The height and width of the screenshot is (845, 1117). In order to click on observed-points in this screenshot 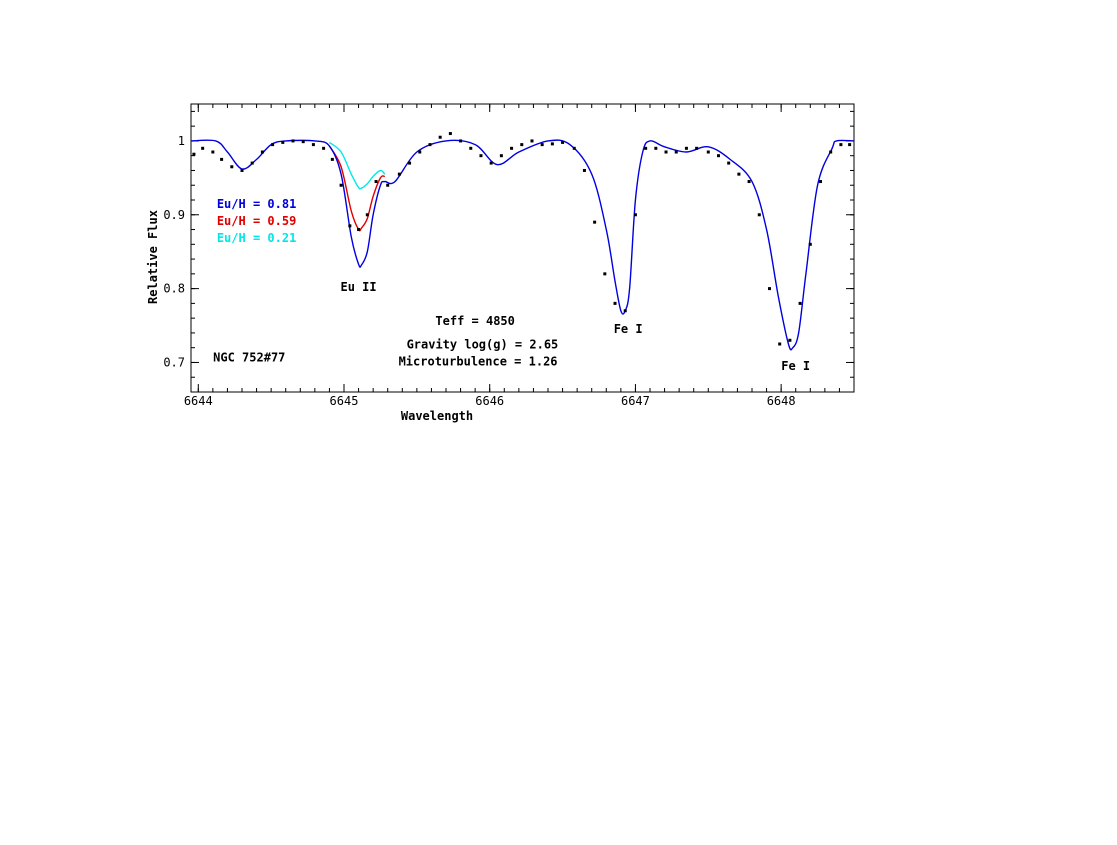, I will do `click(522, 239)`.